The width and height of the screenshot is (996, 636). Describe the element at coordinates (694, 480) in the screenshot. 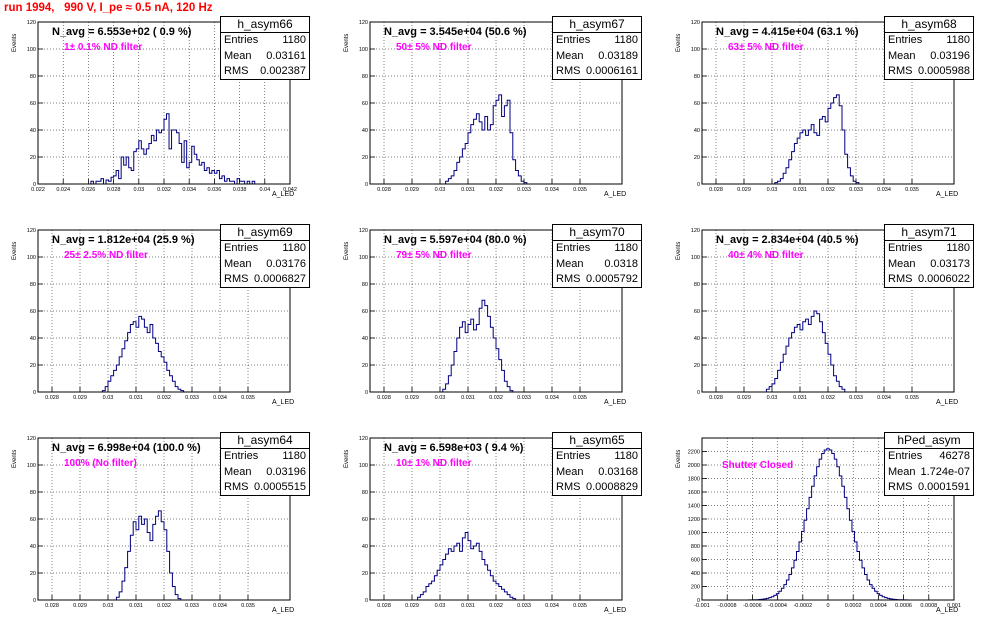

I see `y-tick-label: 1800` at that location.